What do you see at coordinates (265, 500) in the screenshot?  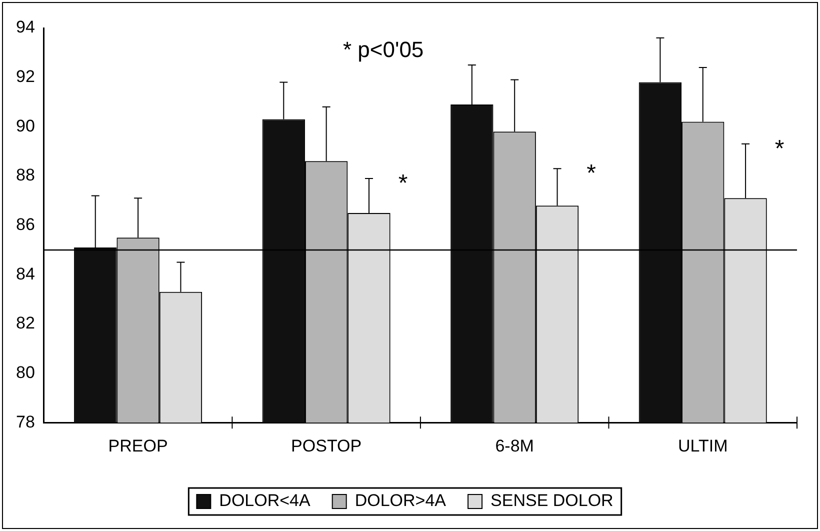 I see `legend-label: DOLOR<4A` at bounding box center [265, 500].